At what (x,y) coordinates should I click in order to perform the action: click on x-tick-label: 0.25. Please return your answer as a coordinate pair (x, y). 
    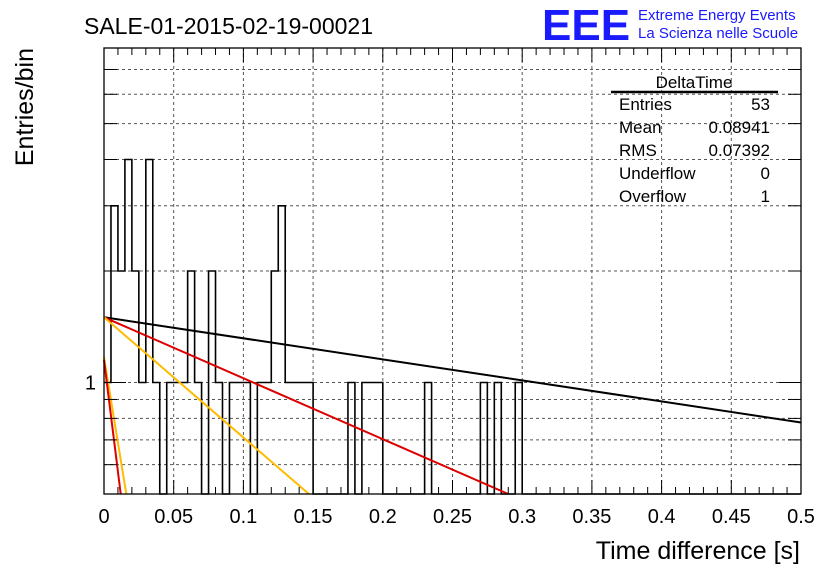
    Looking at the image, I should click on (452, 517).